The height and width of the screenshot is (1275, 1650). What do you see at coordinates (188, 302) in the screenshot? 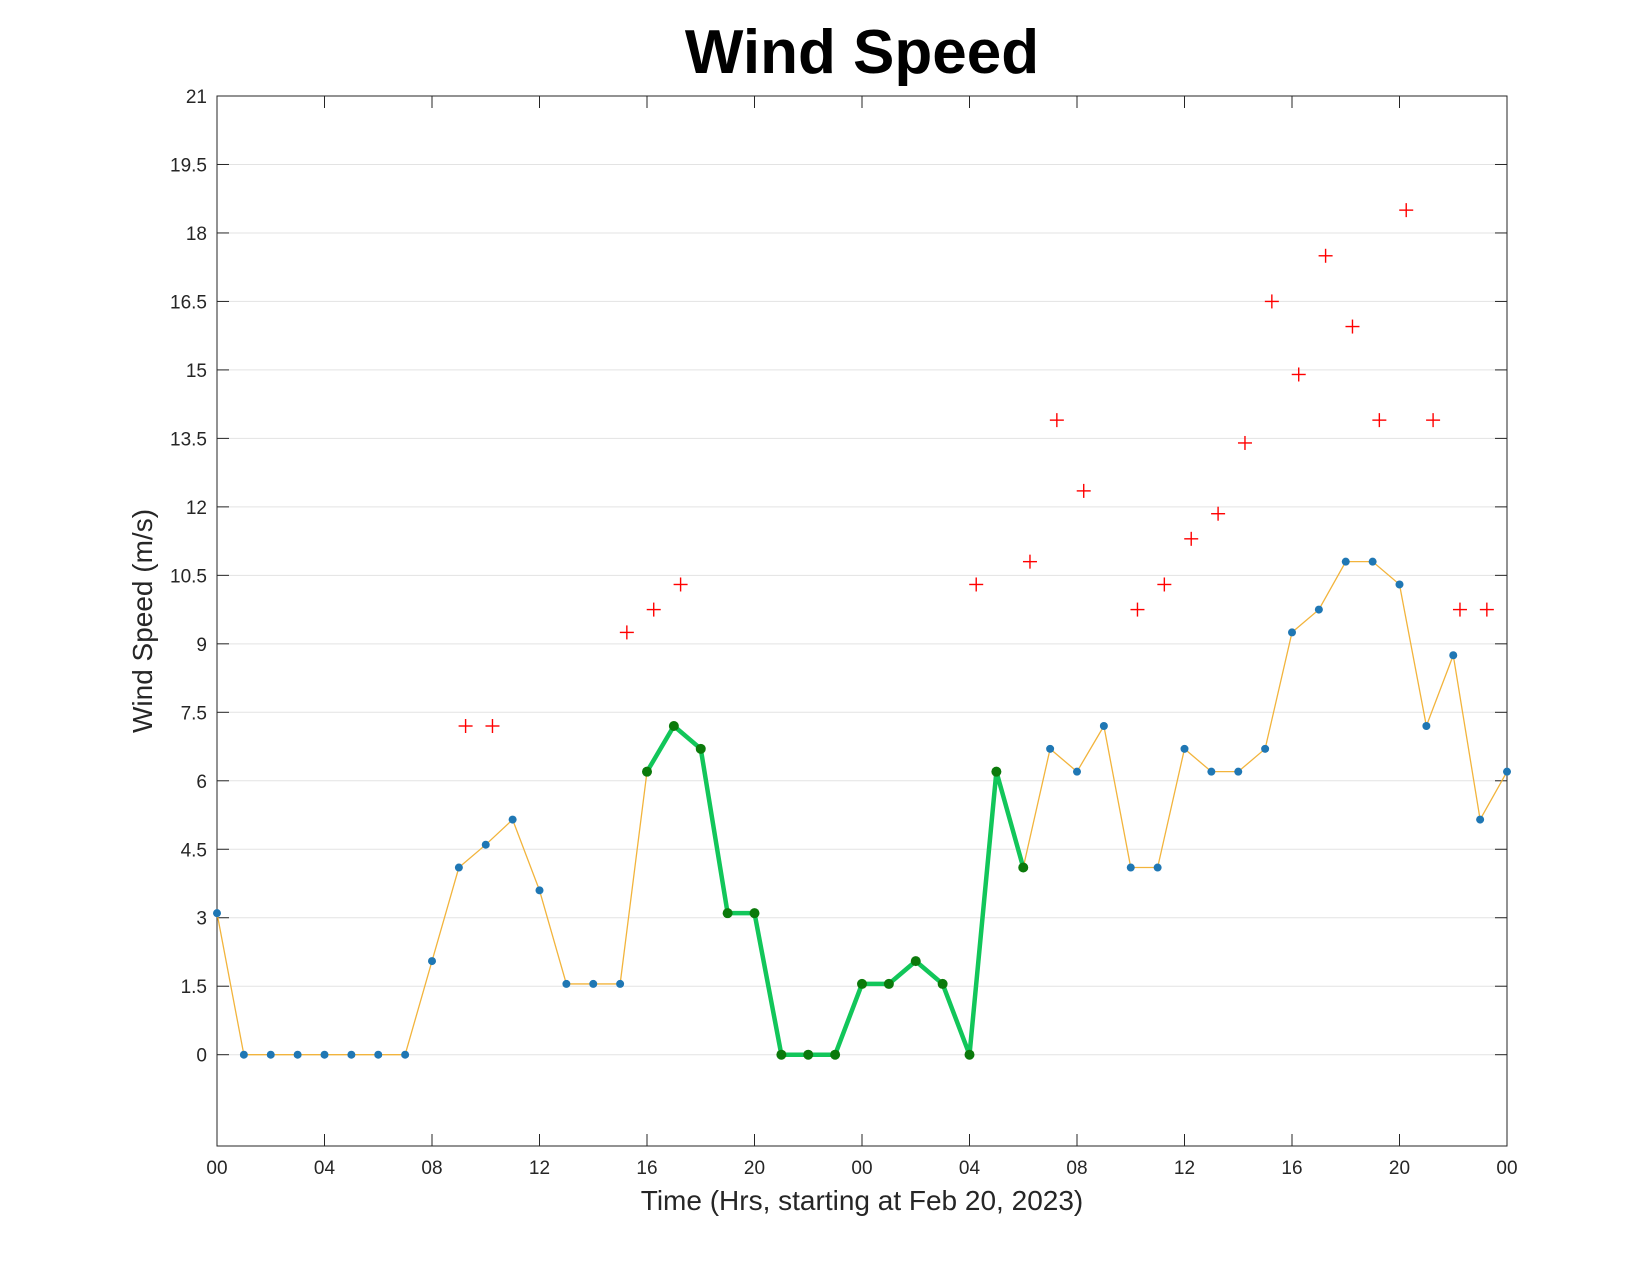
I see `y-tick-label: 16.5` at bounding box center [188, 302].